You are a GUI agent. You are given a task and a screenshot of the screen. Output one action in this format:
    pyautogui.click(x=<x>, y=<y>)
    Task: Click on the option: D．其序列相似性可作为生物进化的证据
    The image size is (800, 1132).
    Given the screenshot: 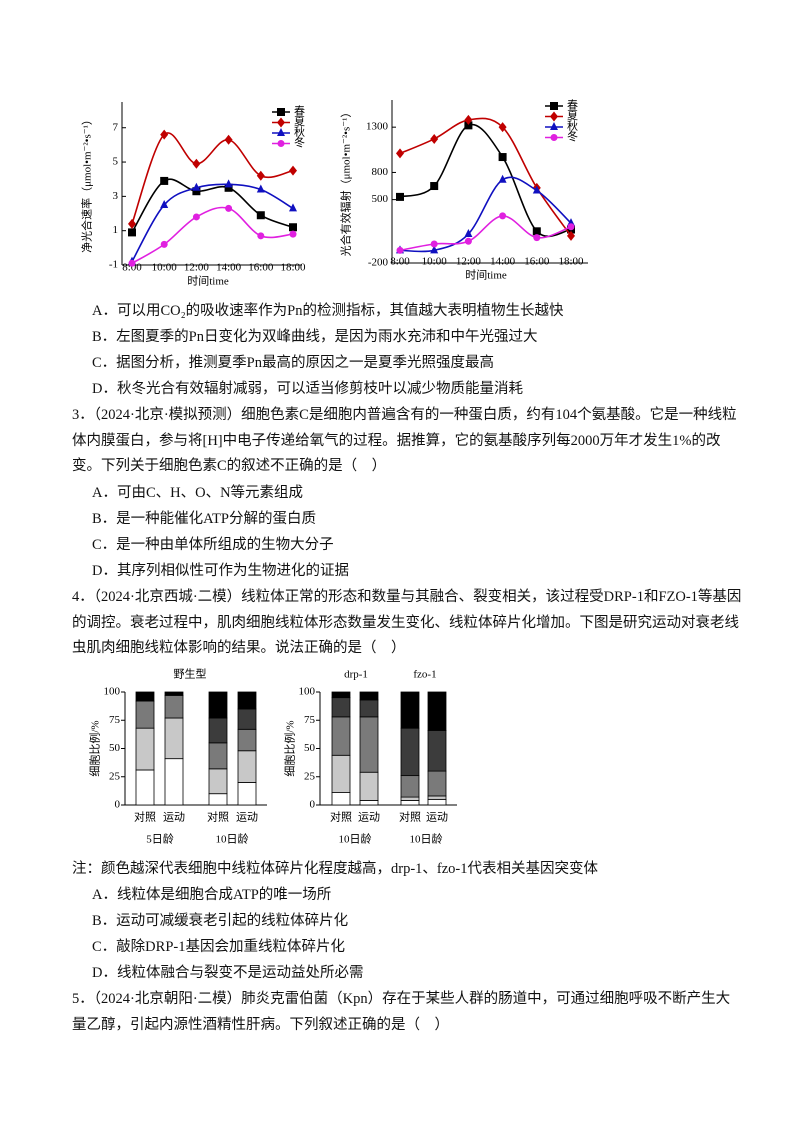 What is the action you would take?
    pyautogui.click(x=220, y=571)
    